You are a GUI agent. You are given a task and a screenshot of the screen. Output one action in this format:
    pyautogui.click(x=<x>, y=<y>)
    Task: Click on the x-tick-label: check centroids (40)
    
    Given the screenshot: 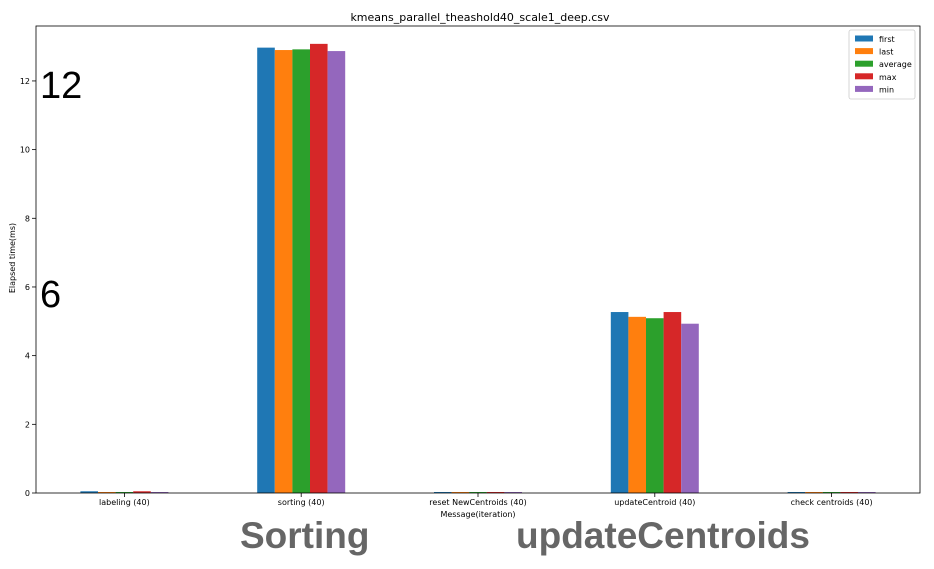 What is the action you would take?
    pyautogui.click(x=832, y=502)
    